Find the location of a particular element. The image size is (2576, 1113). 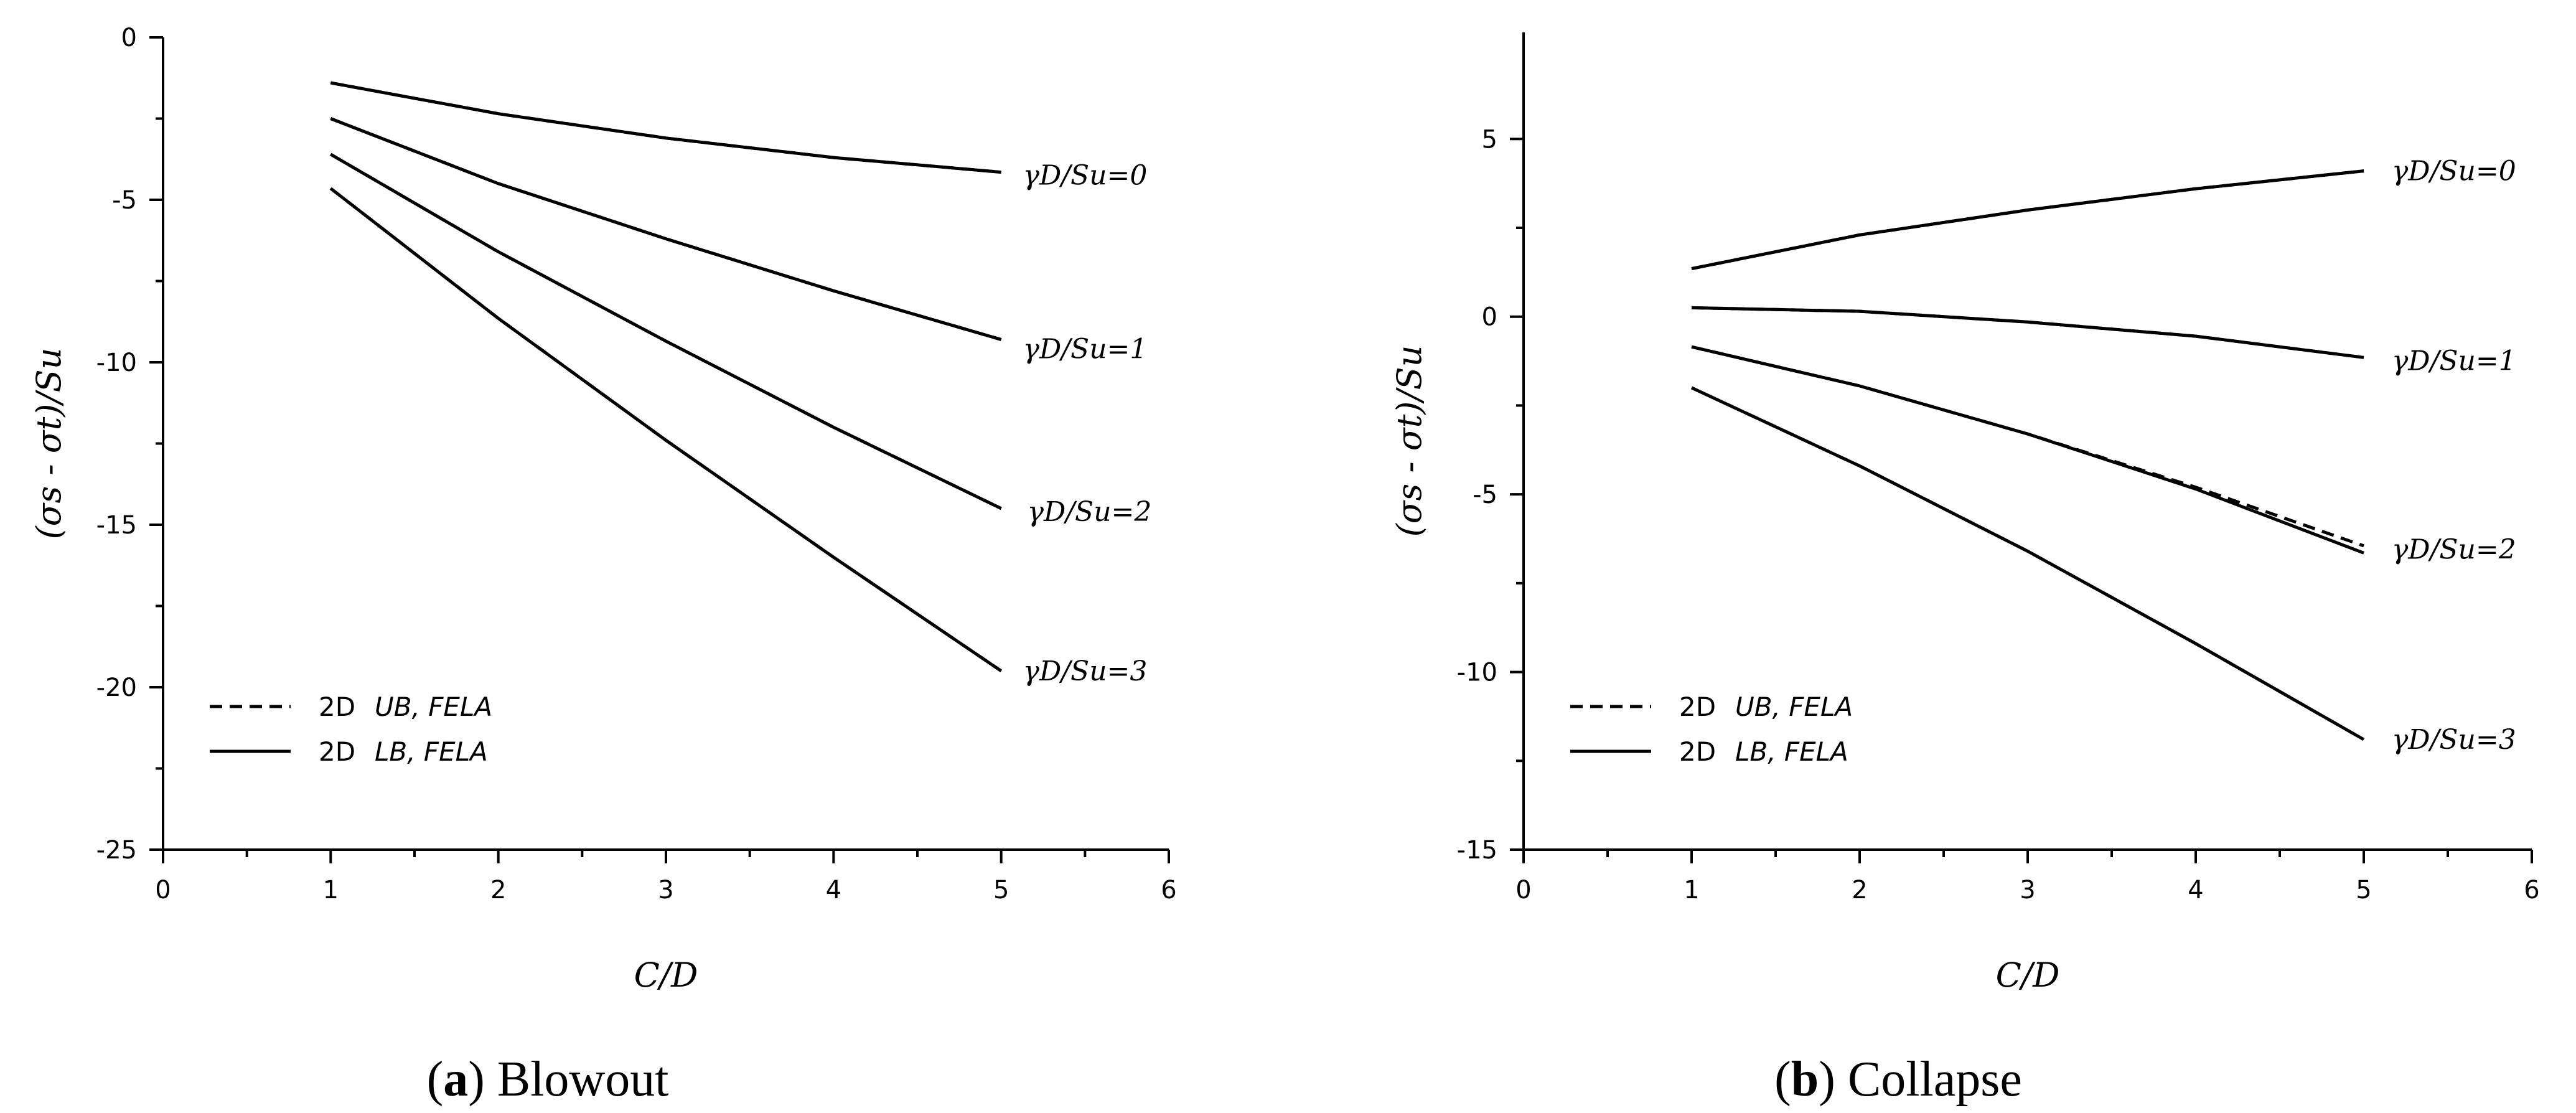

panel-caption: (a) Blowout is located at coordinates (548, 1079).